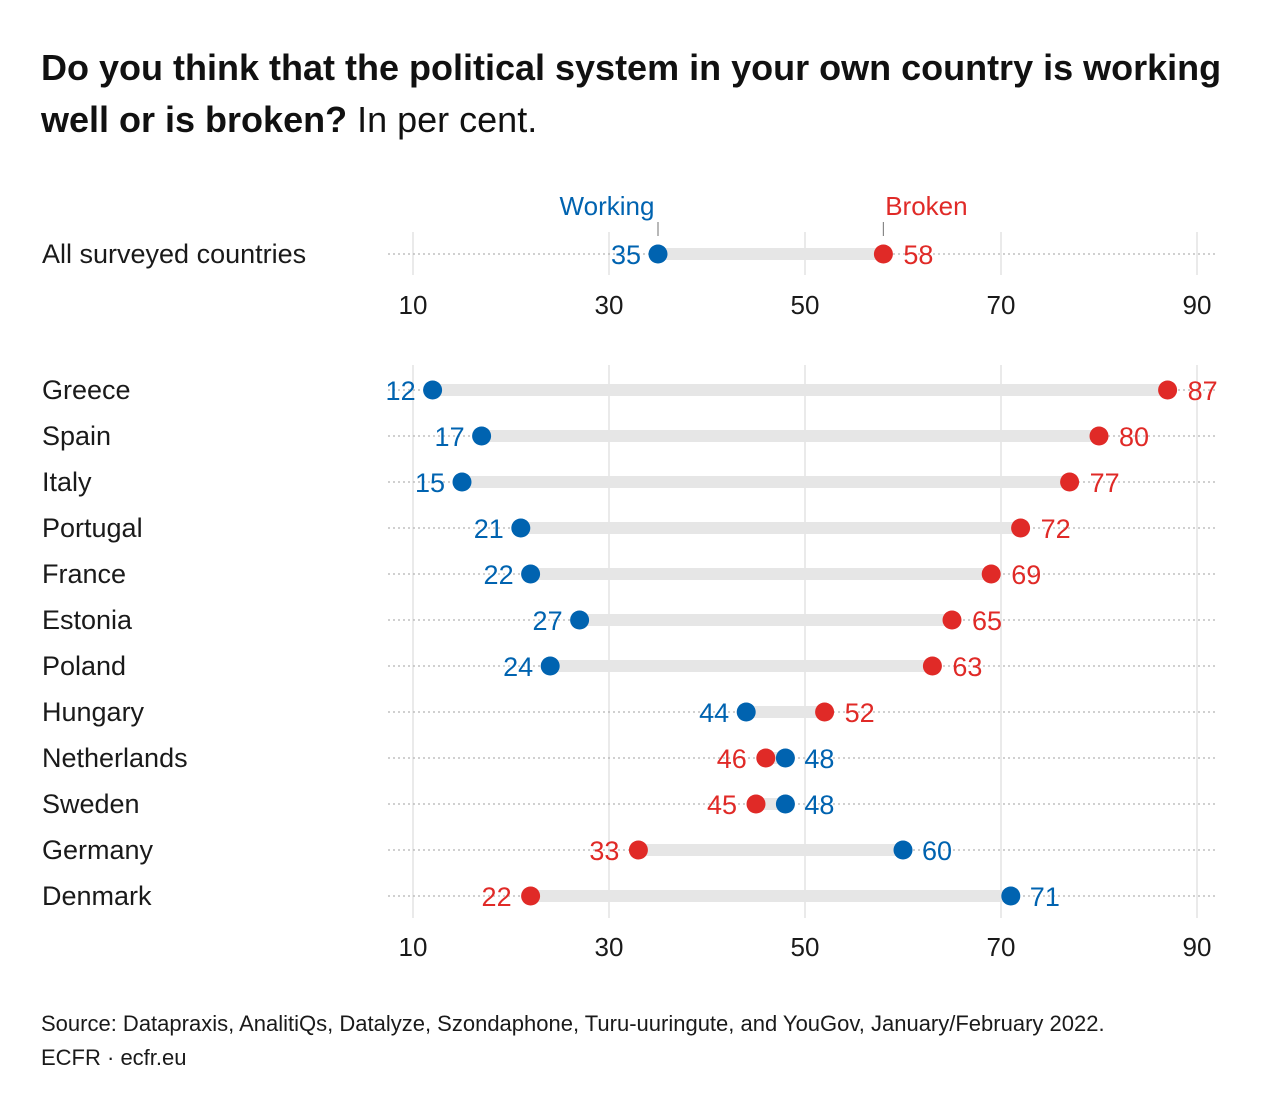 The width and height of the screenshot is (1280, 1114). What do you see at coordinates (937, 851) in the screenshot?
I see `working-value-germany: 60` at bounding box center [937, 851].